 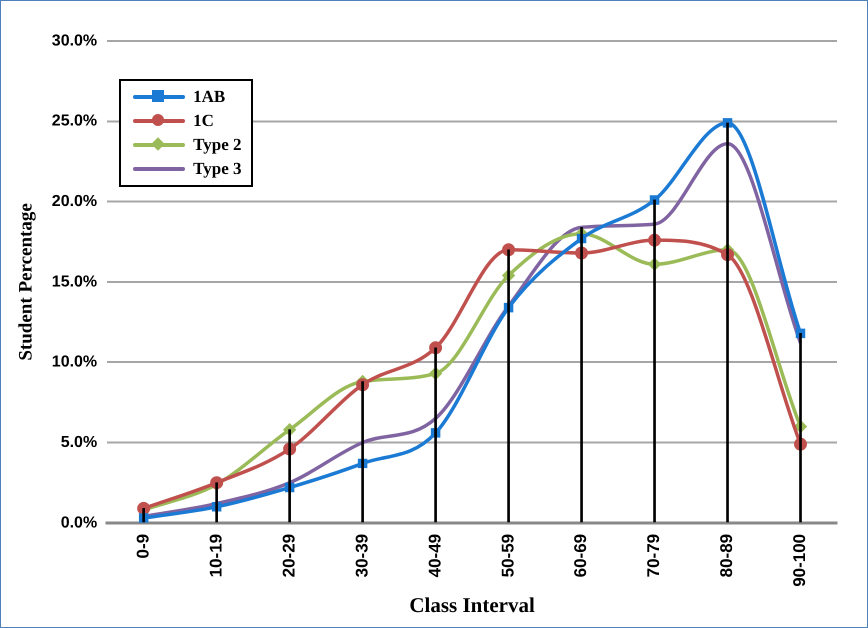 I want to click on x-tick-label: 90-100, so click(x=800, y=560).